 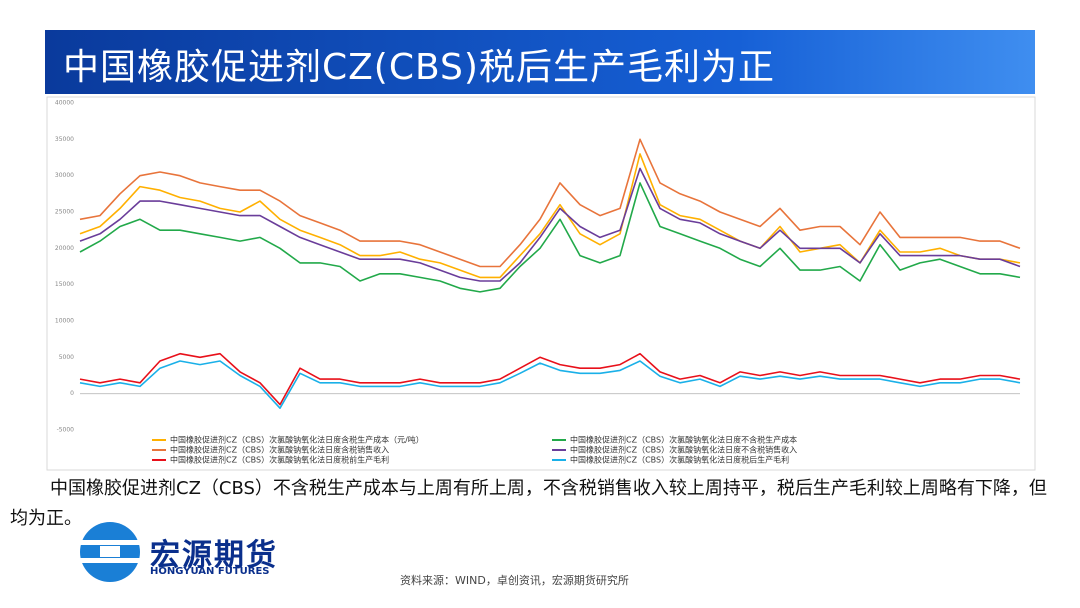 What do you see at coordinates (679, 460) in the screenshot?
I see `legend-label: 中国橡胶促进剂CZ（CBS）次氯酸钠氧化法日度税后生产毛利` at bounding box center [679, 460].